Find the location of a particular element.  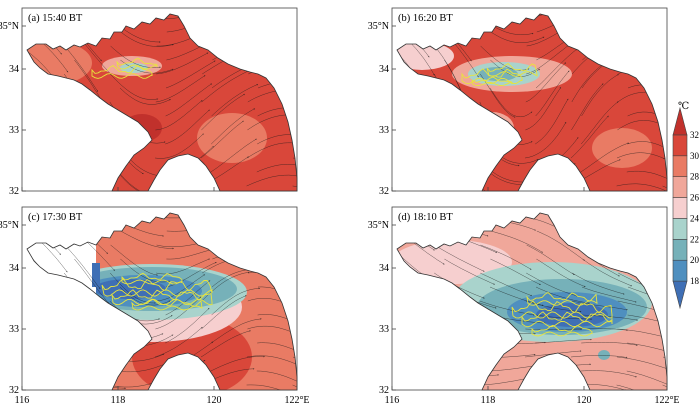

colorbar-tick-label: 26 is located at coordinates (695, 198).